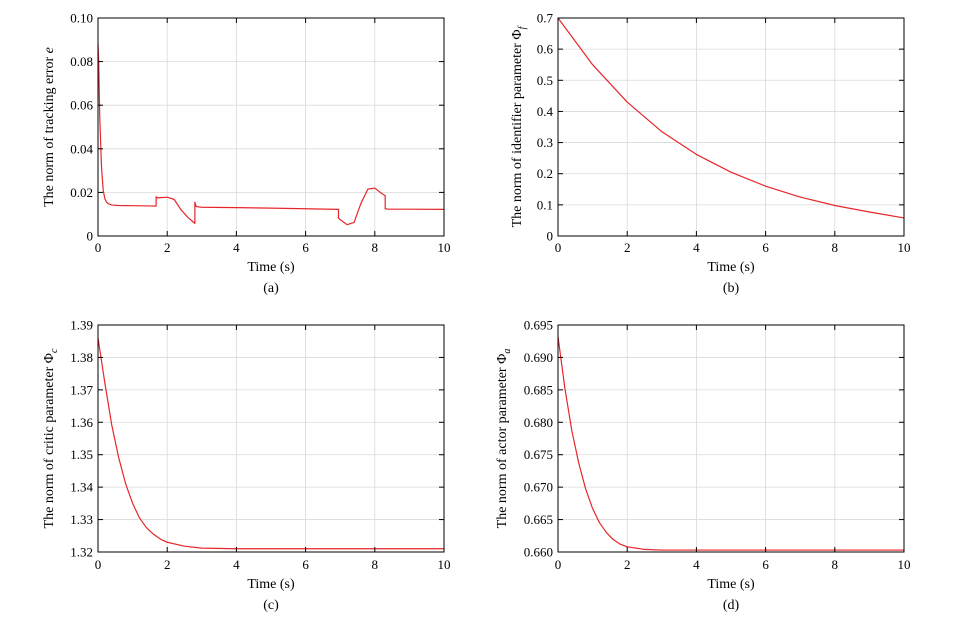 This screenshot has height=622, width=974. Describe the element at coordinates (731, 118) in the screenshot. I see `panel-b-series-line` at that location.